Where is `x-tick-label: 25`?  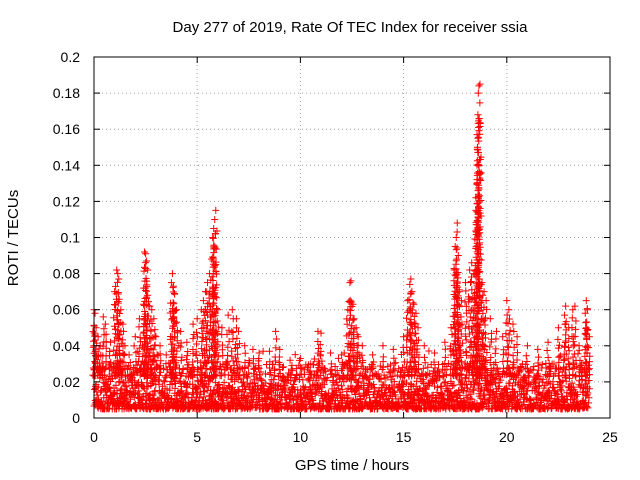
x-tick-label: 25 is located at coordinates (610, 437).